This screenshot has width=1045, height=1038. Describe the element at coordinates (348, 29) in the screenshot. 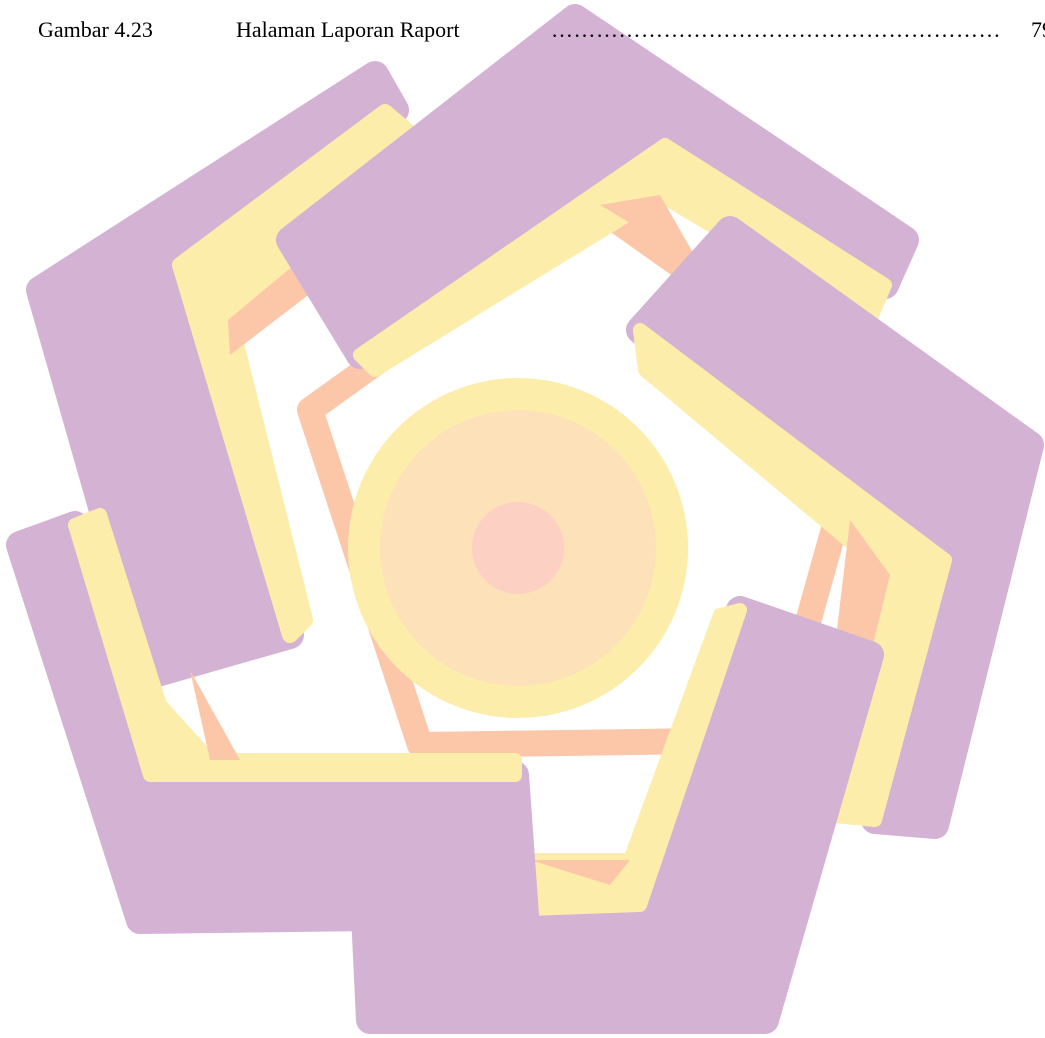

I see `figure-title: Halaman Laporan Raport` at that location.